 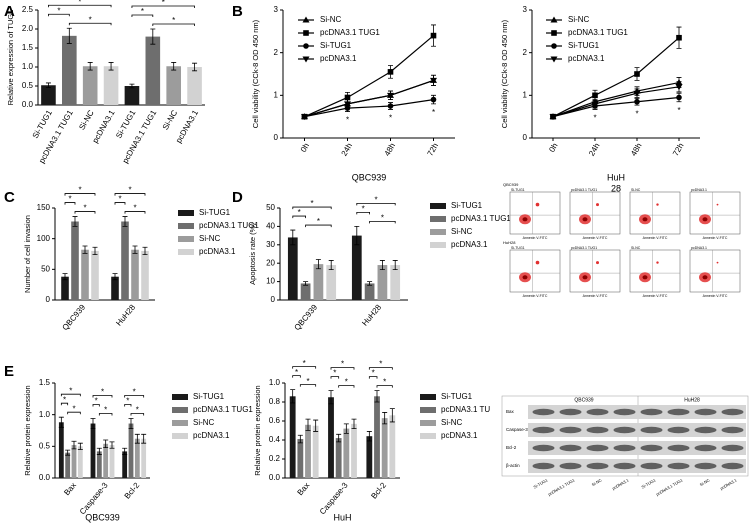 What do you see at coordinates (28, 47) in the screenshot?
I see `y-tick-label: 1.5` at bounding box center [28, 47].